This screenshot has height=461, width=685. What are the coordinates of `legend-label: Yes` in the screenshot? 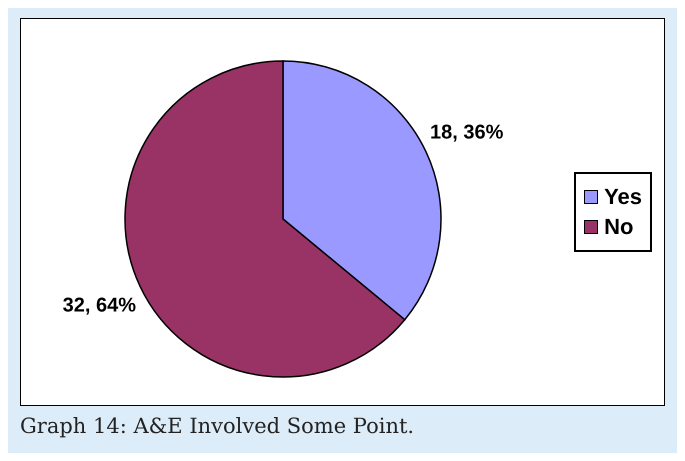 It's located at (623, 197).